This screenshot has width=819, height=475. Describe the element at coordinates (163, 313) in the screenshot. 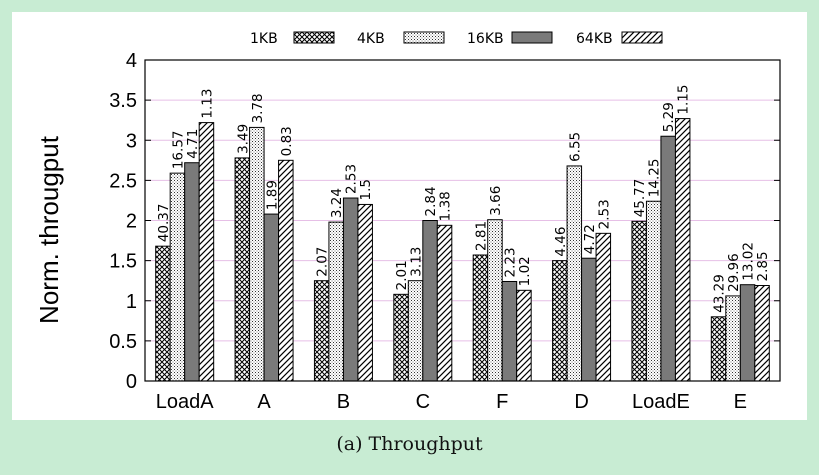

I see `bar-1KB-LoadA` at that location.